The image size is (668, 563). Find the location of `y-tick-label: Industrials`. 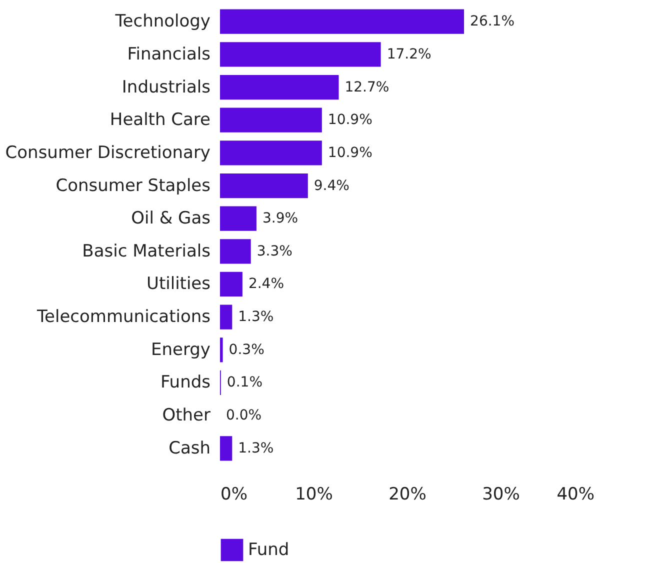

y-tick-label: Industrials is located at coordinates (166, 87).